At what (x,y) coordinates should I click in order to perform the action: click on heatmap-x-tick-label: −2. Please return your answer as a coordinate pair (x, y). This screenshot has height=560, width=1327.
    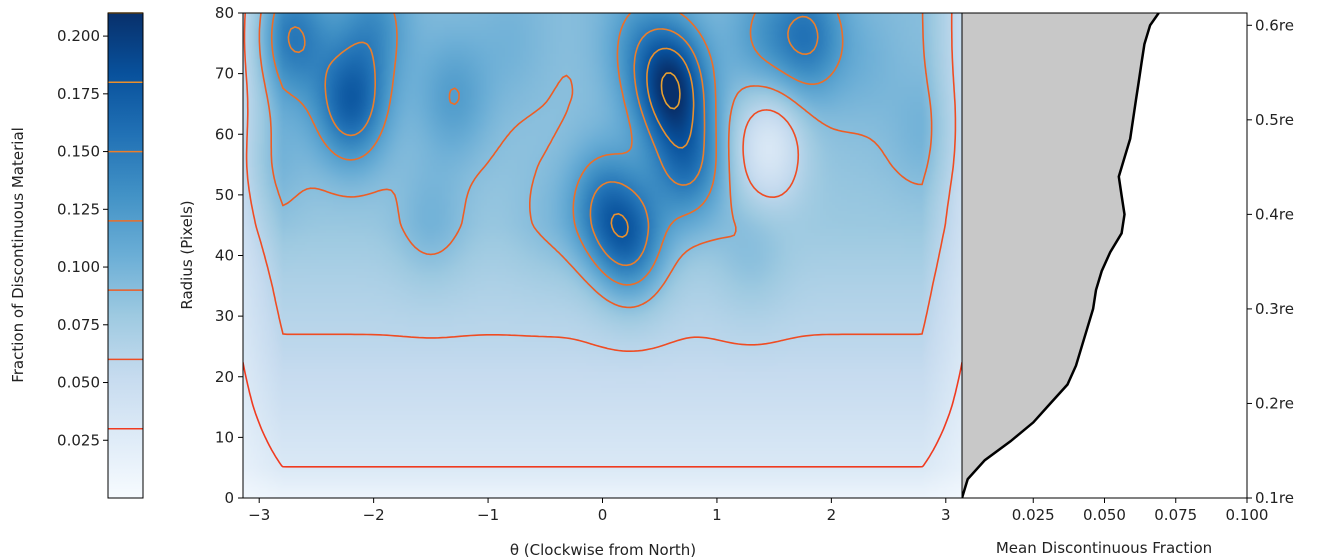
    Looking at the image, I should click on (374, 515).